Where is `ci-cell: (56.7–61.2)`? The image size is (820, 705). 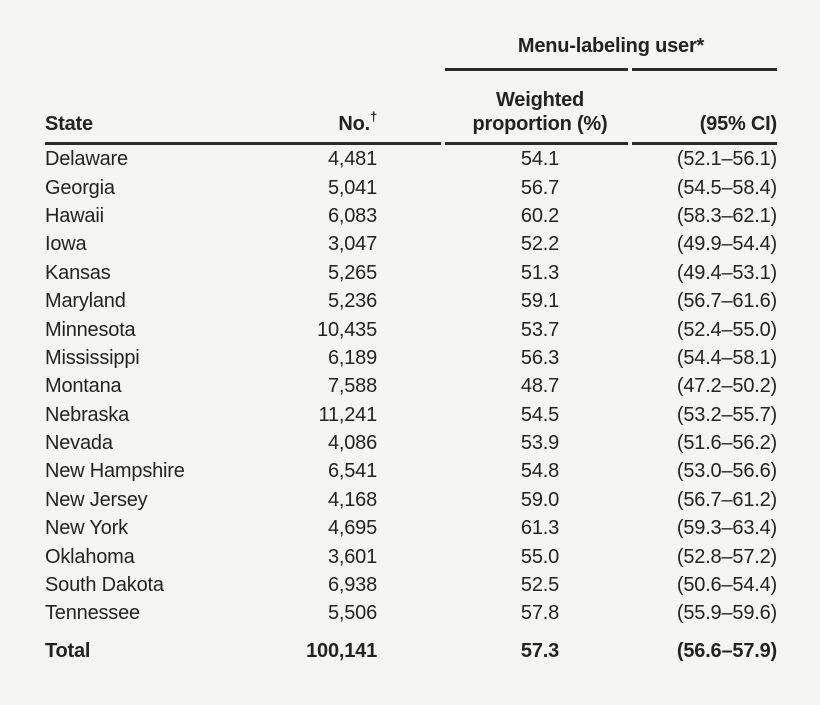
ci-cell: (56.7–61.2) is located at coordinates (726, 499).